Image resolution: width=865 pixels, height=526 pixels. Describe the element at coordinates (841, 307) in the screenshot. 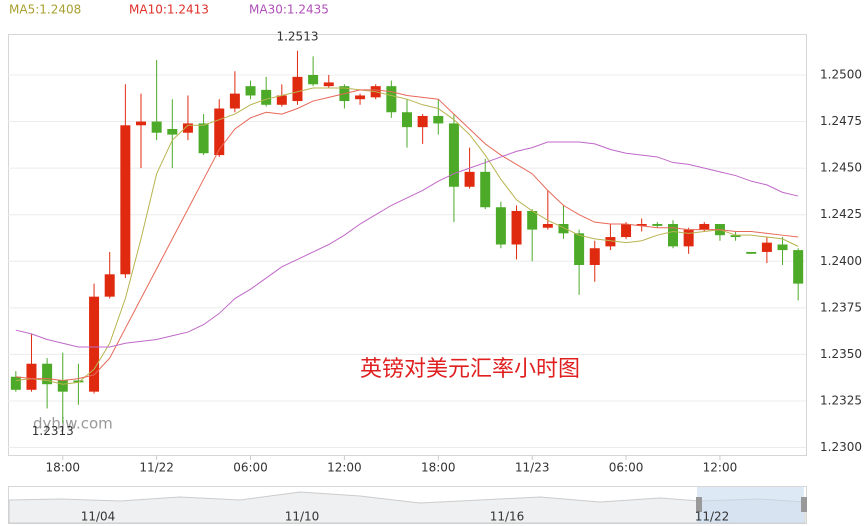

I see `y-tick-label: 1.2375` at that location.